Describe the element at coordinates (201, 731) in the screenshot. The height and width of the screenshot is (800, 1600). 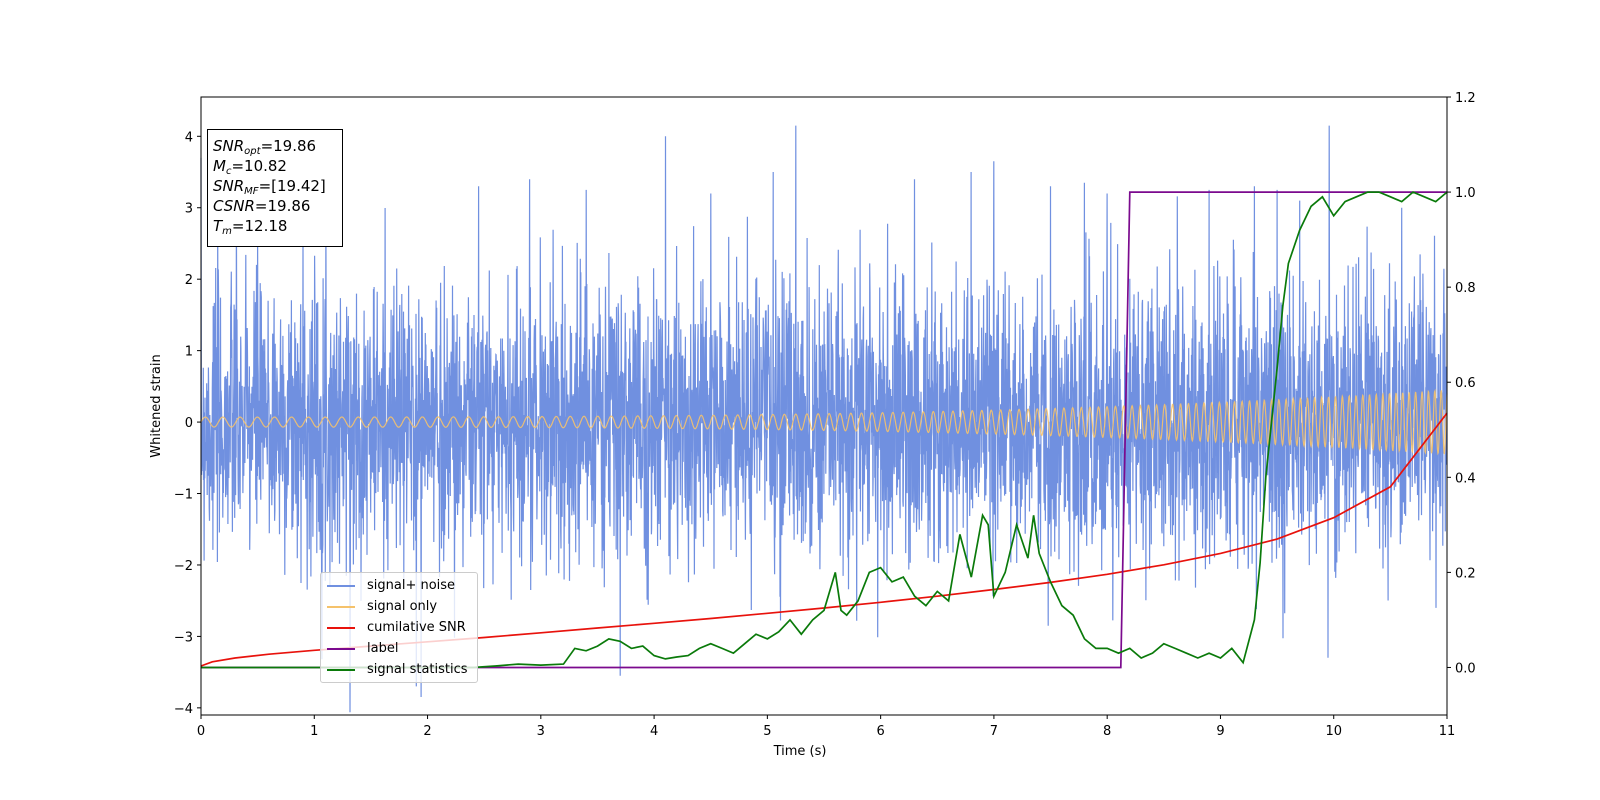
I see `x-tick-label: 0` at that location.